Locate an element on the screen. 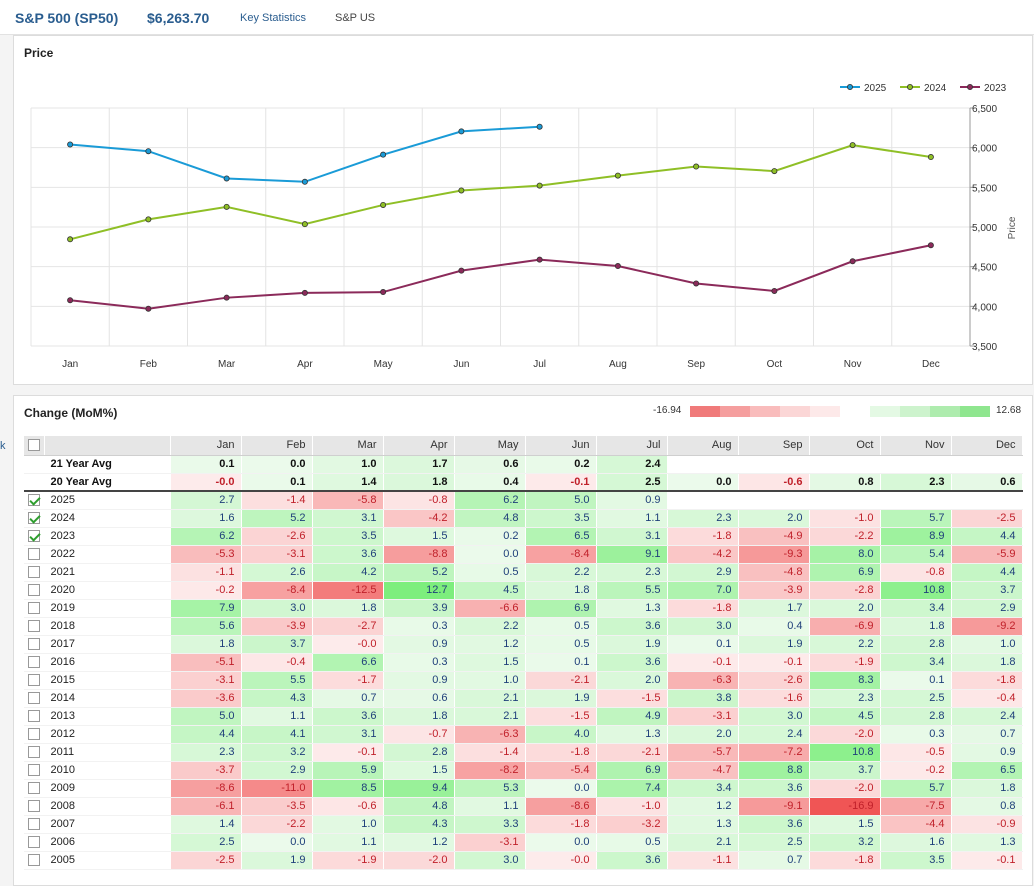  change-cell: -1.9 is located at coordinates (348, 860).